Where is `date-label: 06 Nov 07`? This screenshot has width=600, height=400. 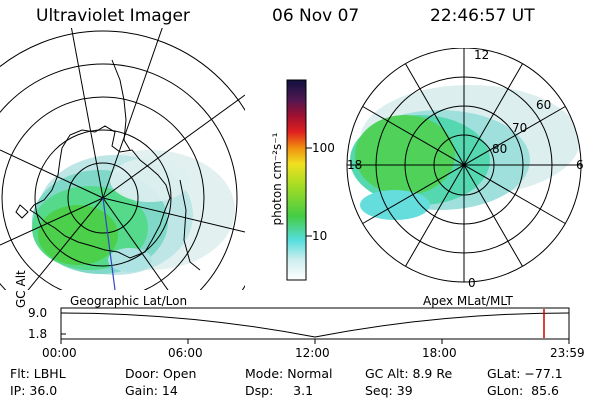 date-label: 06 Nov 07 is located at coordinates (316, 16).